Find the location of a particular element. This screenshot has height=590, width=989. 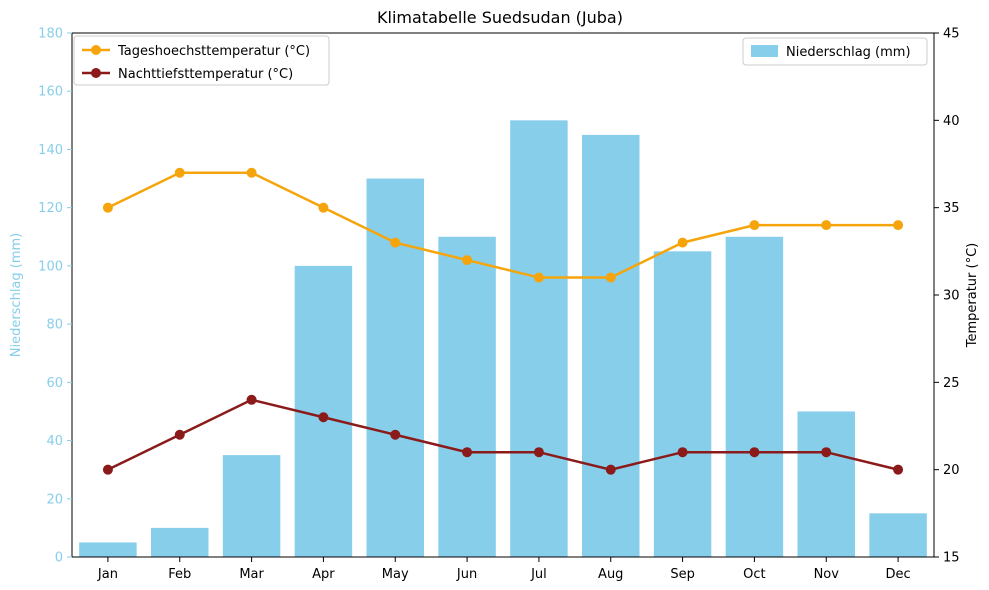

series-0-point-may is located at coordinates (395, 242).